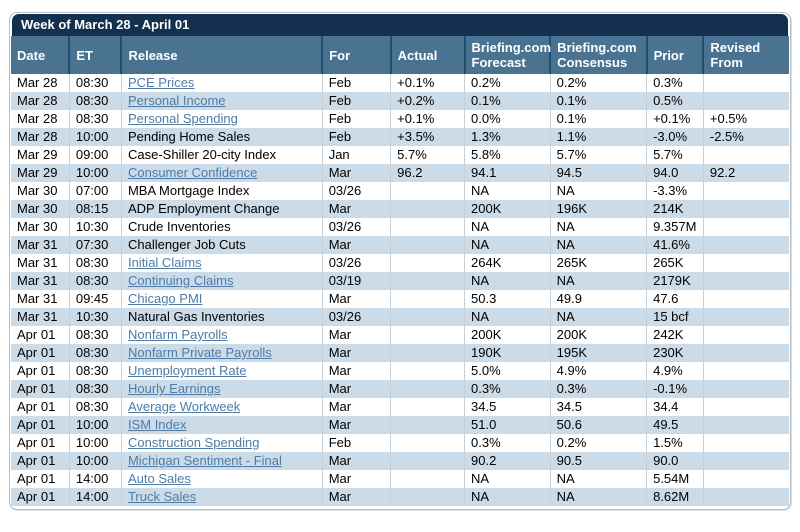 This screenshot has width=800, height=532. Describe the element at coordinates (174, 388) in the screenshot. I see `release-link: Hourly Earnings` at that location.